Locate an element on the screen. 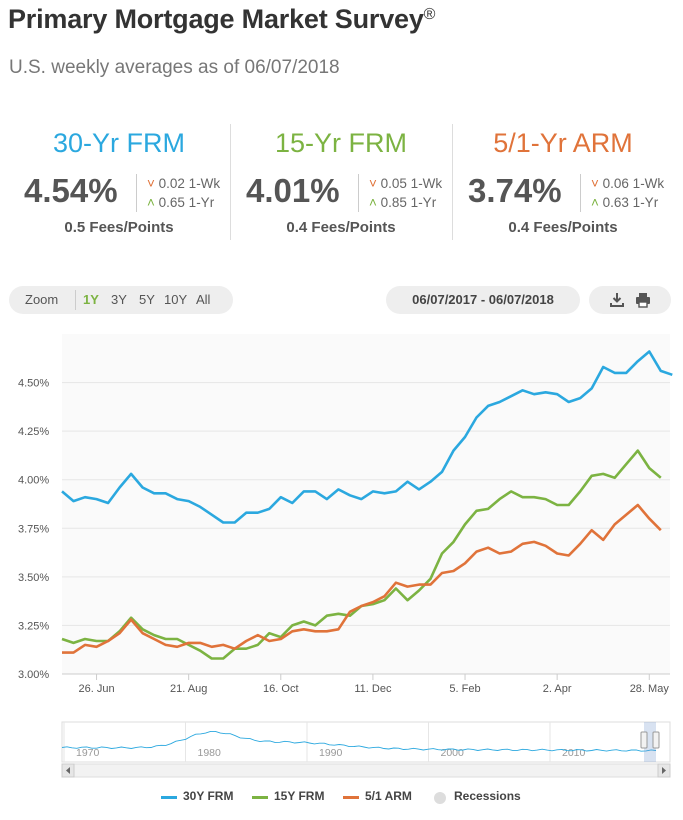 The height and width of the screenshot is (820, 683). legend-item-arm: 5/1 ARM is located at coordinates (377, 796).